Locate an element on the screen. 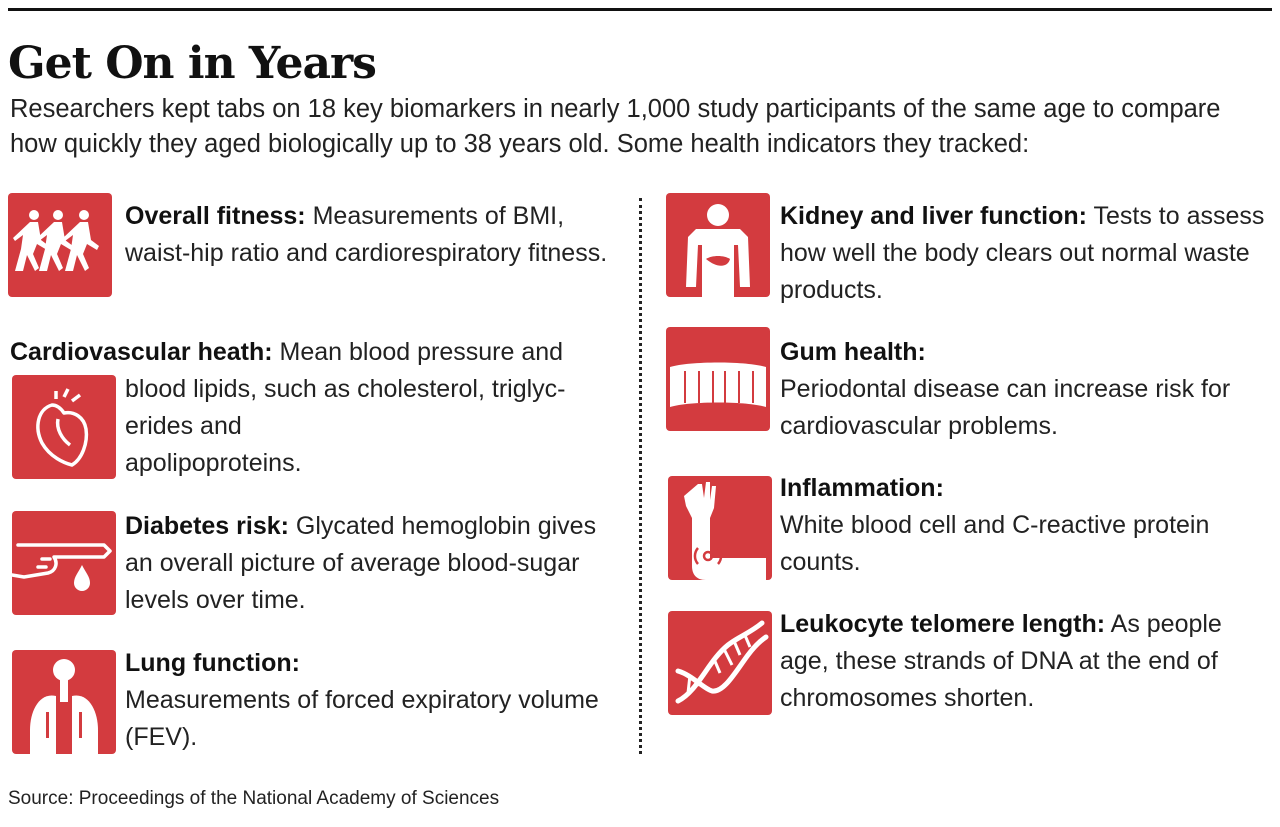 Image resolution: width=1280 pixels, height=827 pixels. heart-icon is located at coordinates (64, 427).